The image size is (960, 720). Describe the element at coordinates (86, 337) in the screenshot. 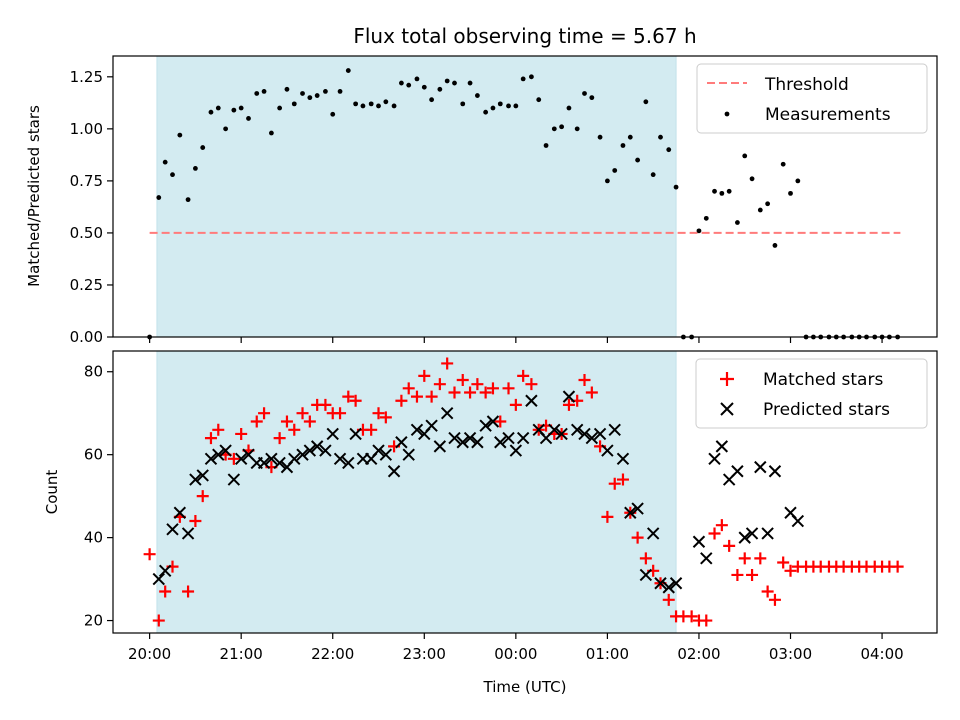

I see `y-tick-label: 0.00` at that location.